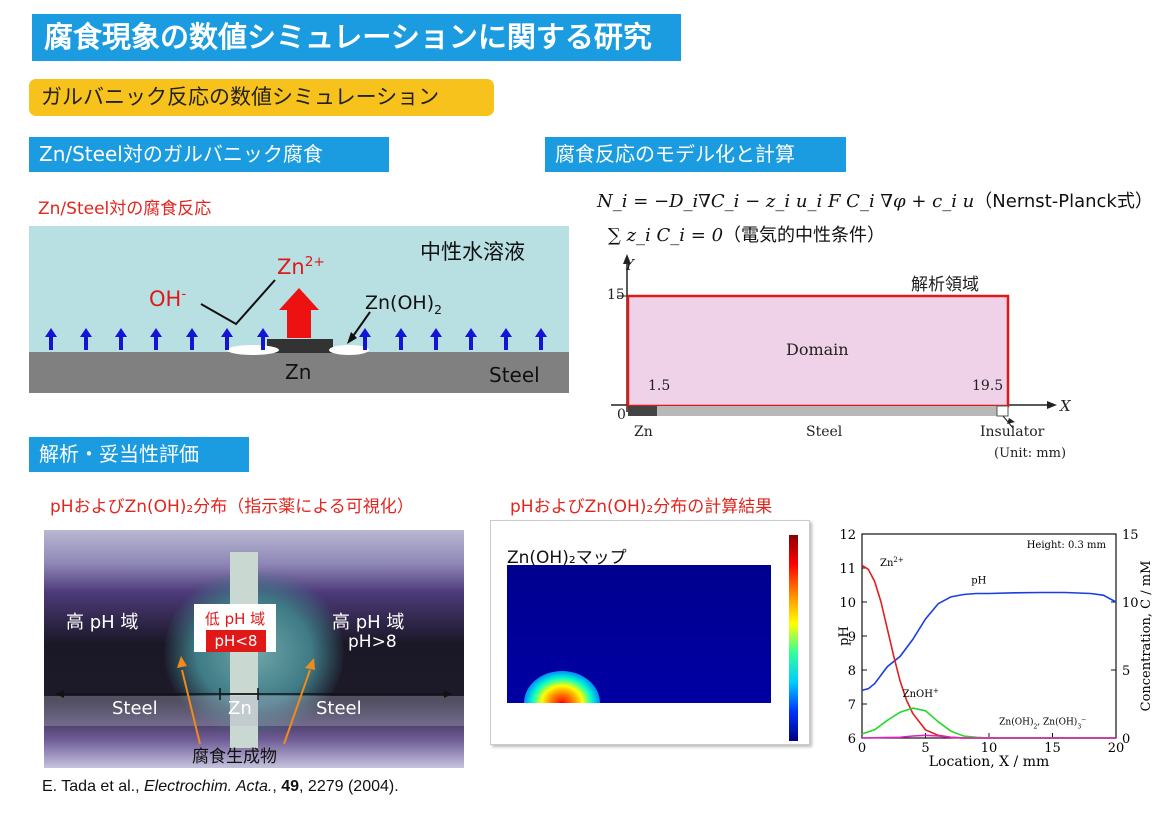 This screenshot has height=826, width=1173. Describe the element at coordinates (1146, 636) in the screenshot. I see `chart-ylabel-right: Concentration, C / mM` at that location.